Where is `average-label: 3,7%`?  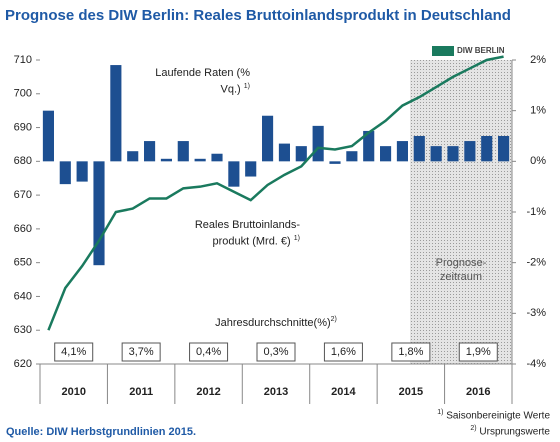 average-label: 3,7% is located at coordinates (141, 352).